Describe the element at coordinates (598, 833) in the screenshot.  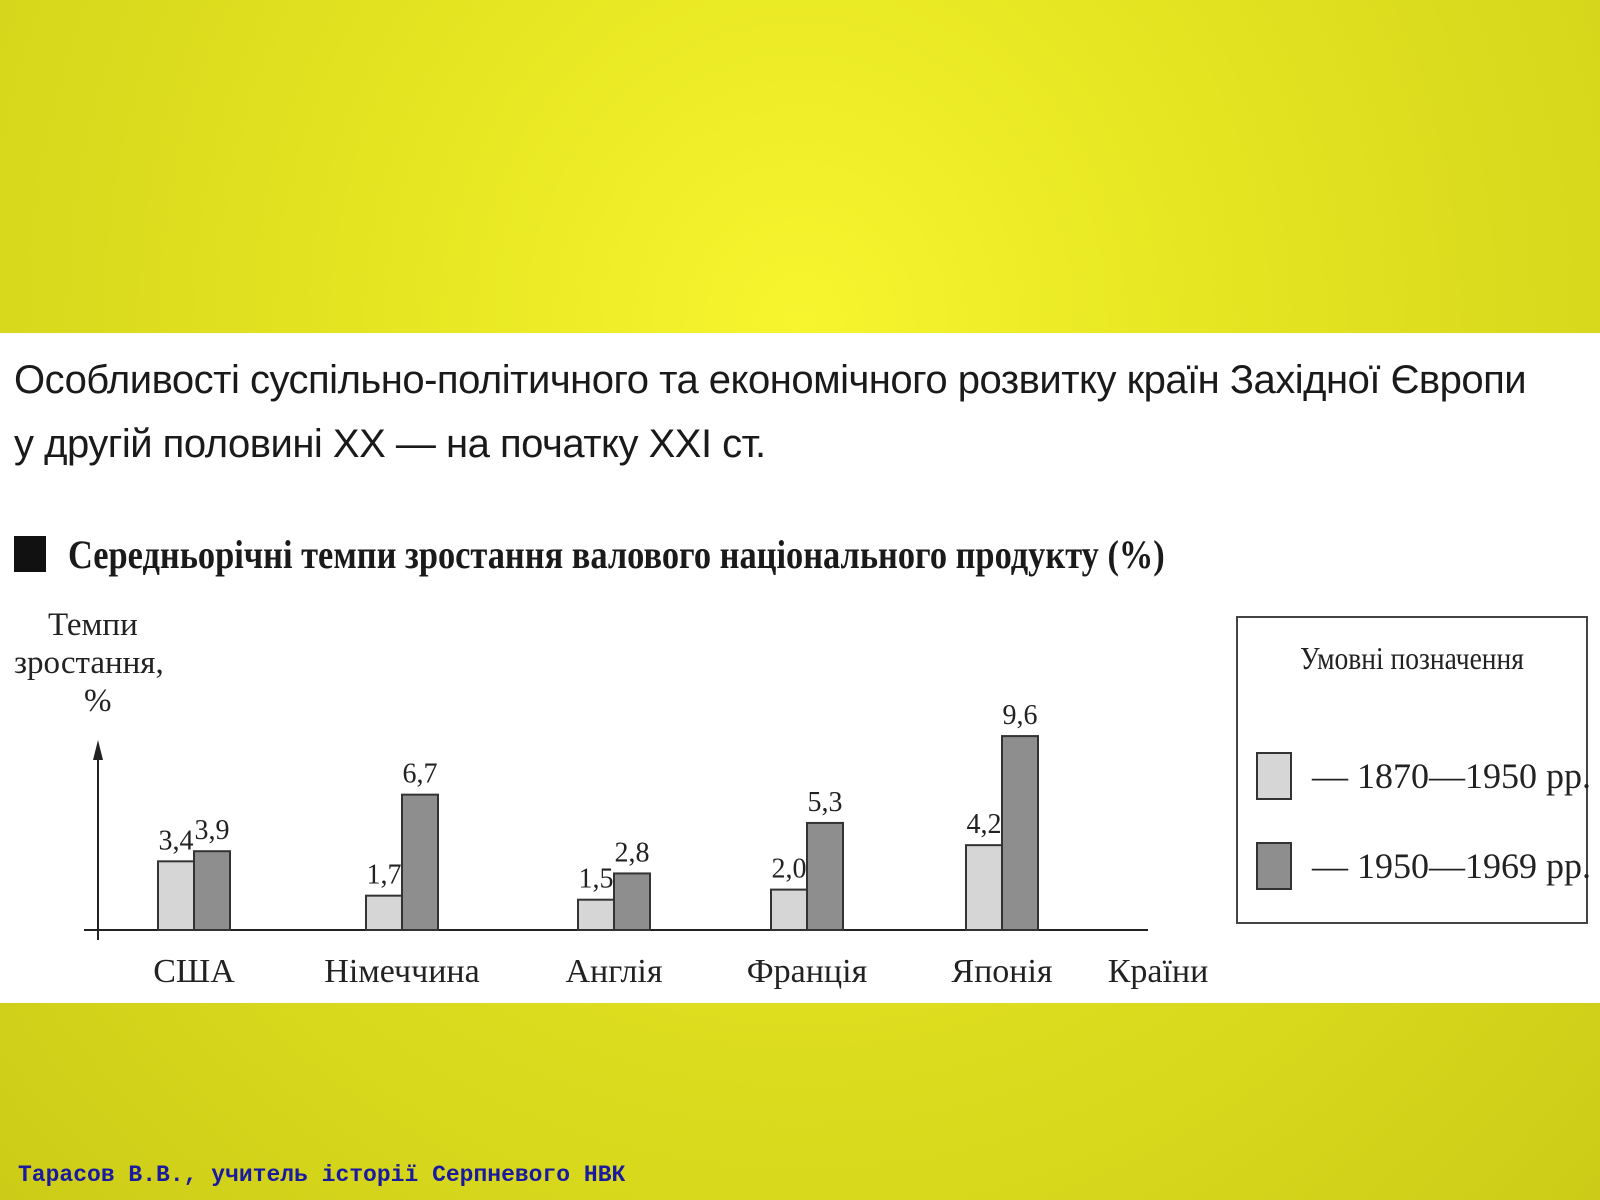
I see `chart-bars` at that location.